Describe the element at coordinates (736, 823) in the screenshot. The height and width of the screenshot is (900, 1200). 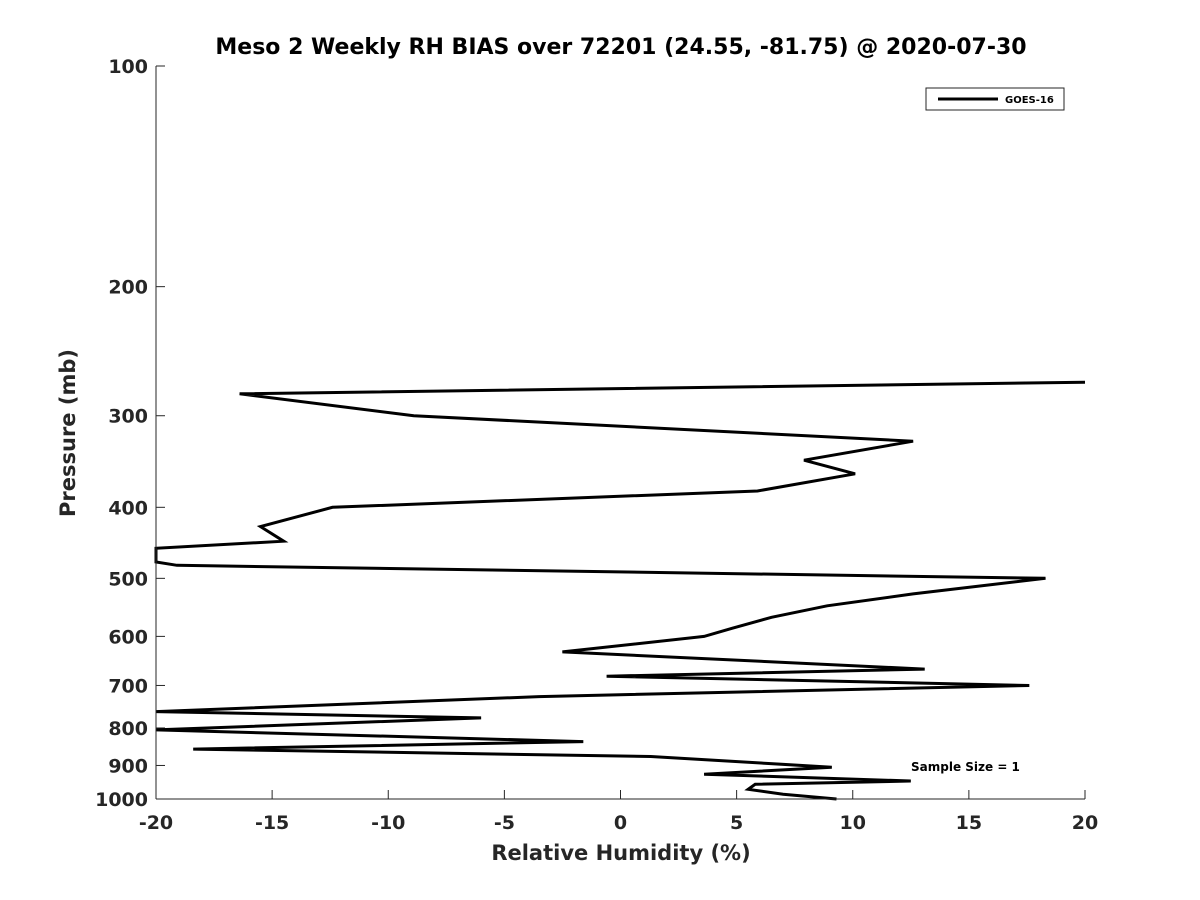
I see `x-tick-label: 5` at that location.